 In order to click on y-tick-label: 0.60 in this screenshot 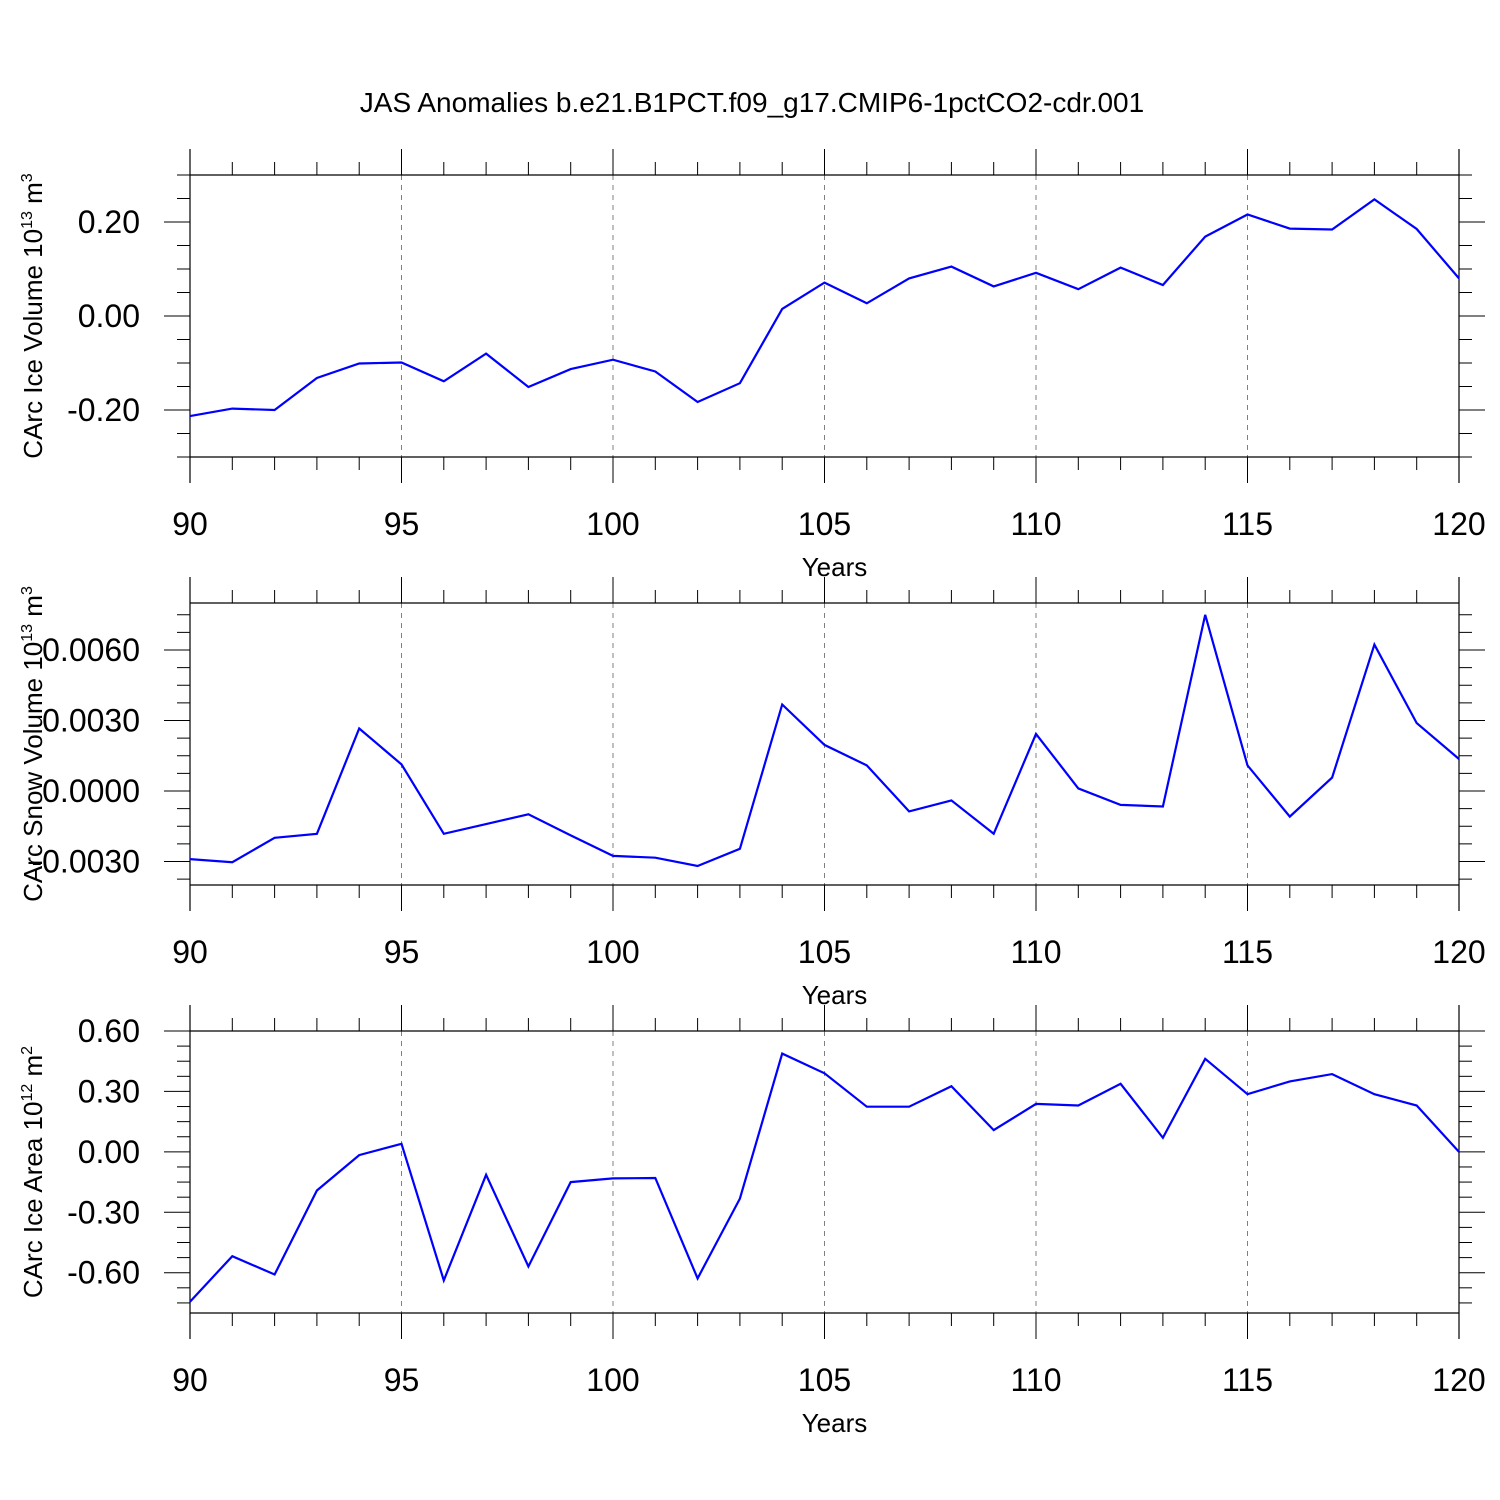, I will do `click(109, 1031)`.